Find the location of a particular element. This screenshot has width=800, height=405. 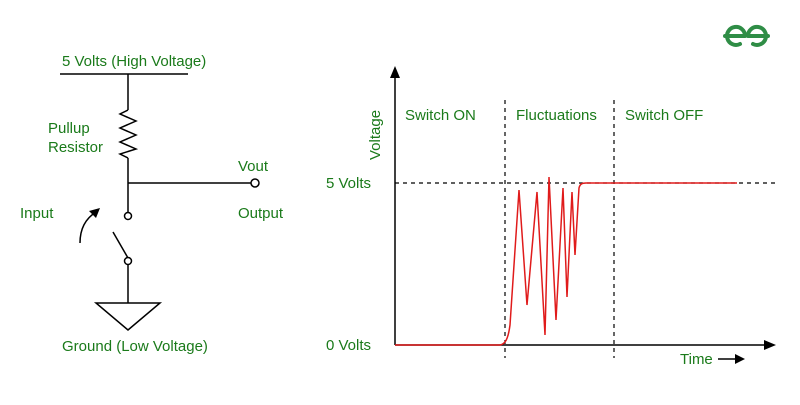

switch-arrow-icon is located at coordinates (88, 227).